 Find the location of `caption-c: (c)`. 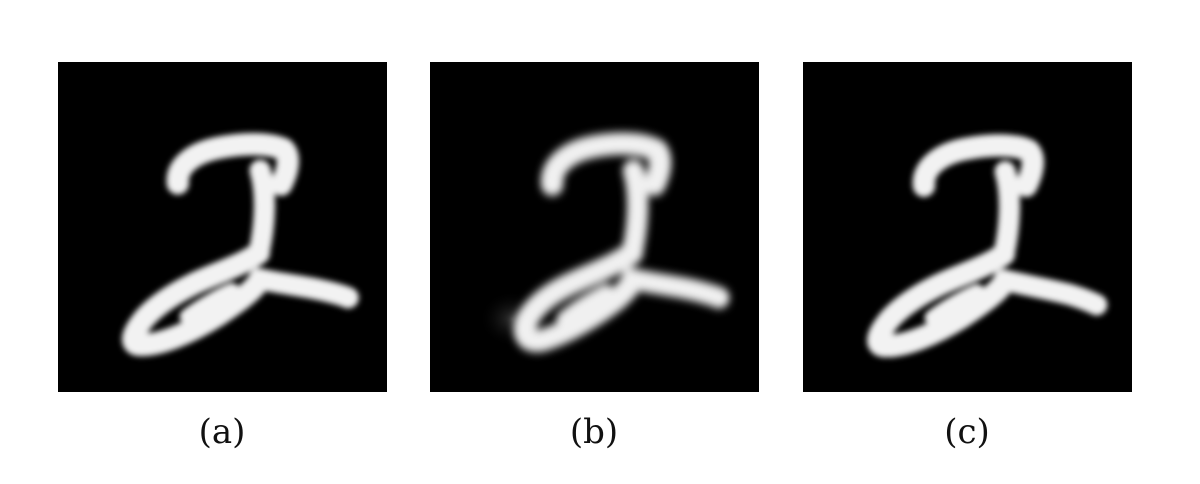

caption-c: (c) is located at coordinates (967, 432).